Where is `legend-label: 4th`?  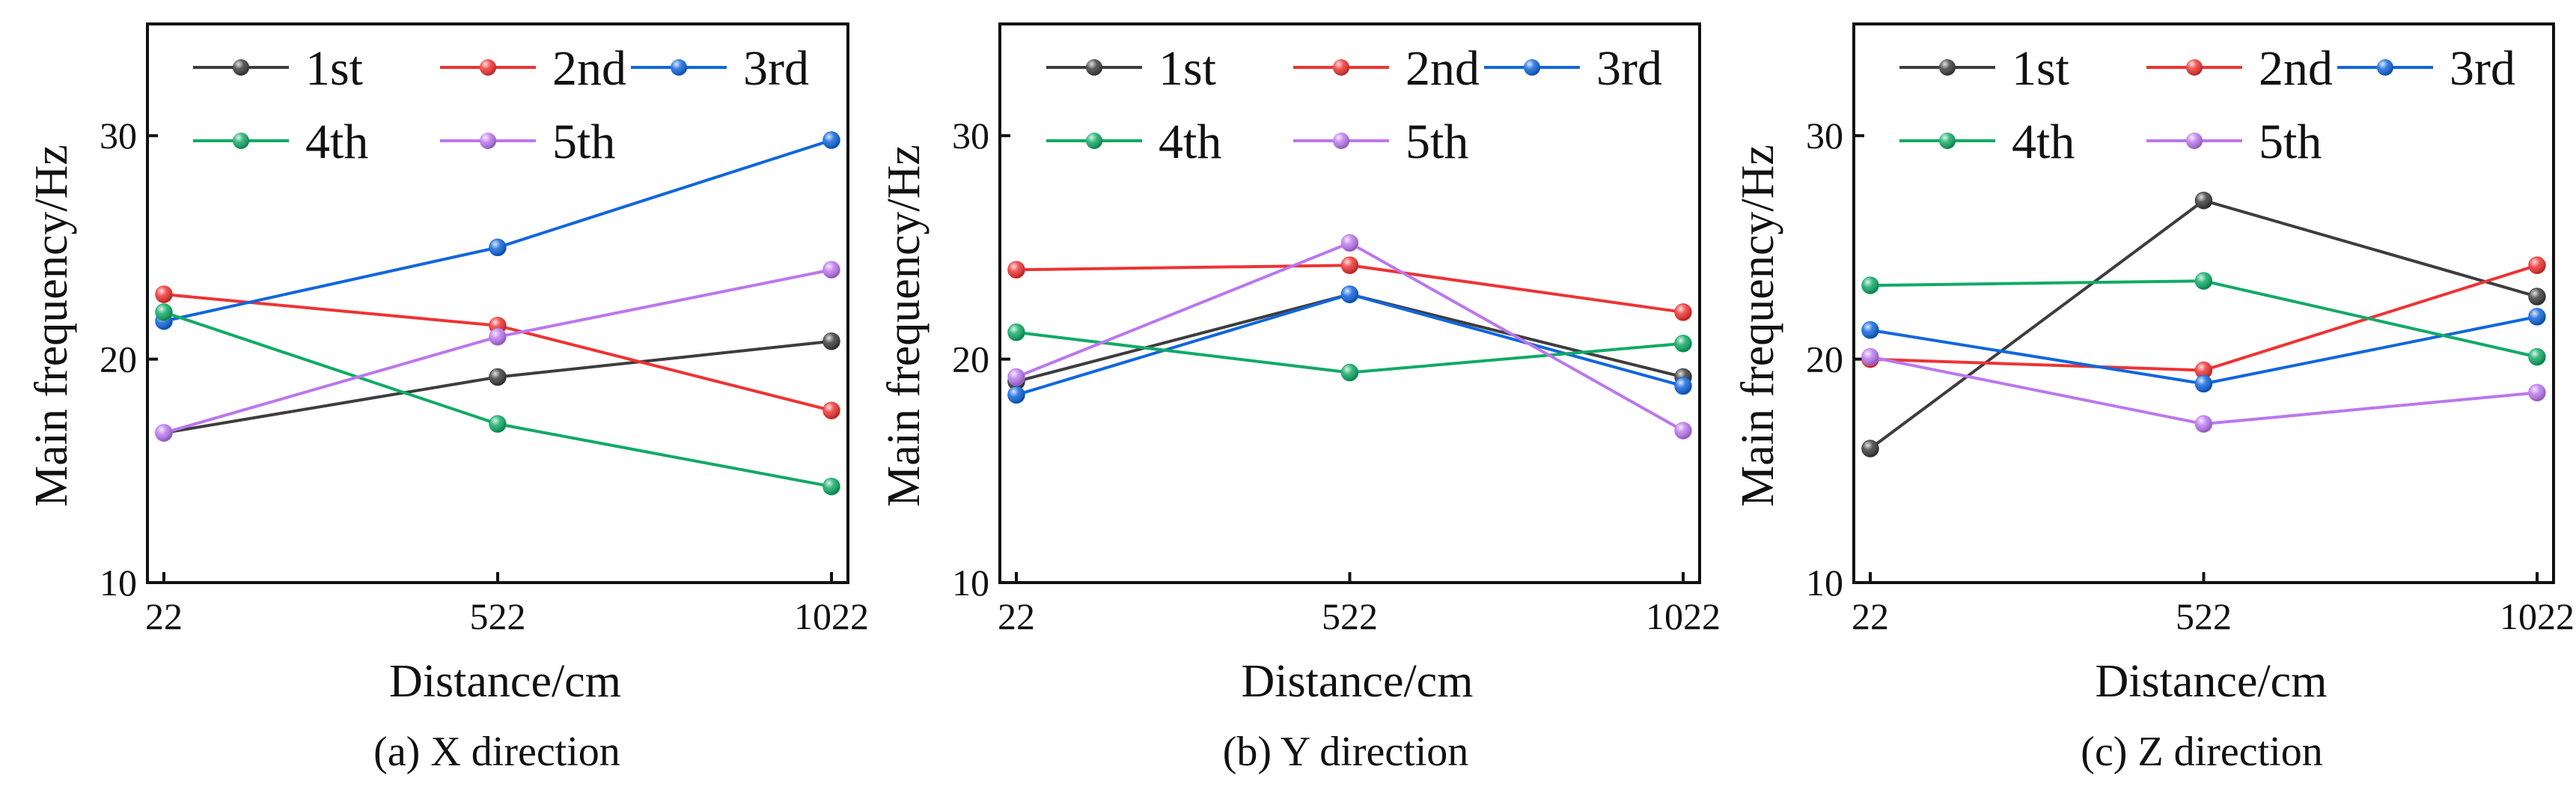
legend-label: 4th is located at coordinates (2044, 142).